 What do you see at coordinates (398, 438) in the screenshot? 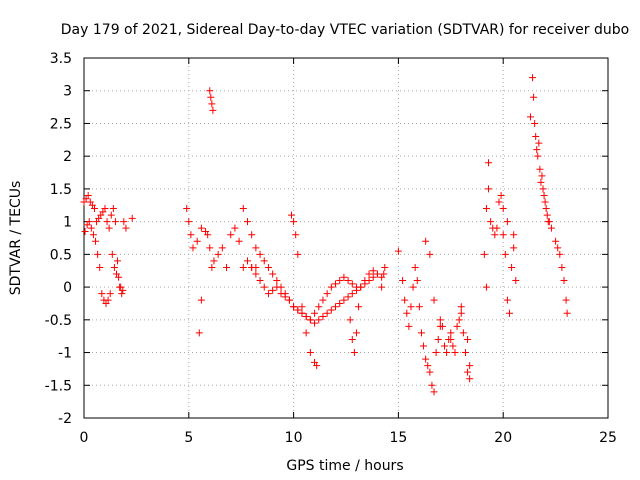
I see `x-tick-label: 15` at bounding box center [398, 438].